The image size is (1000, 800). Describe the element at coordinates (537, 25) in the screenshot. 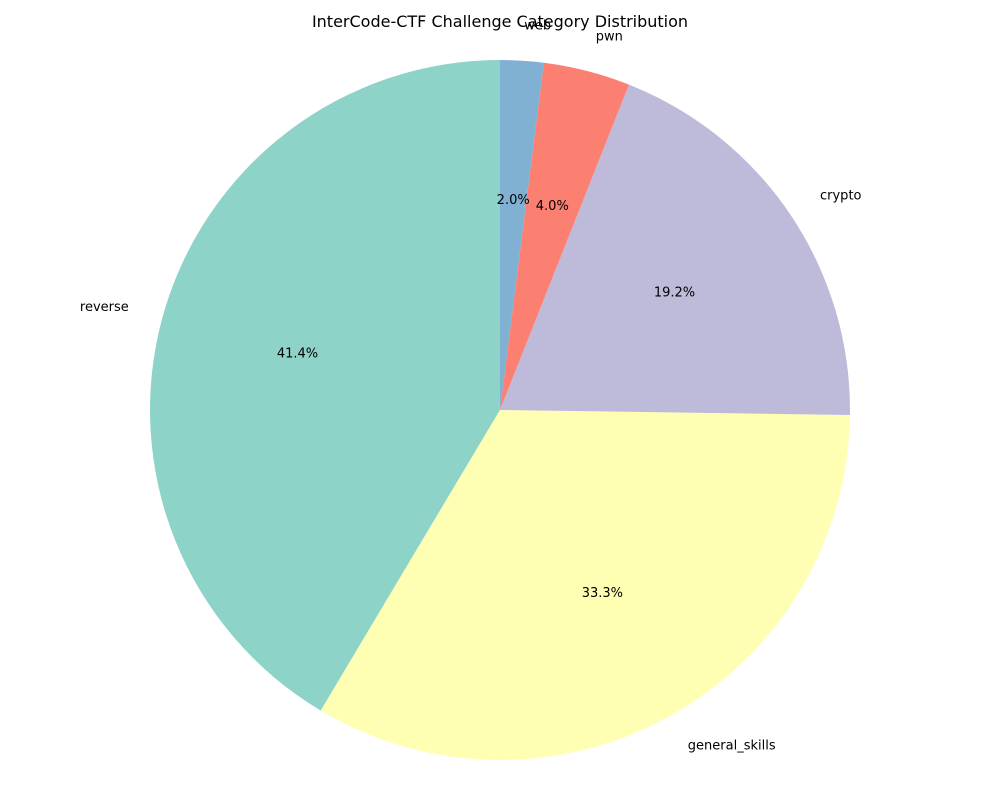

I see `slice-label-web: web` at that location.